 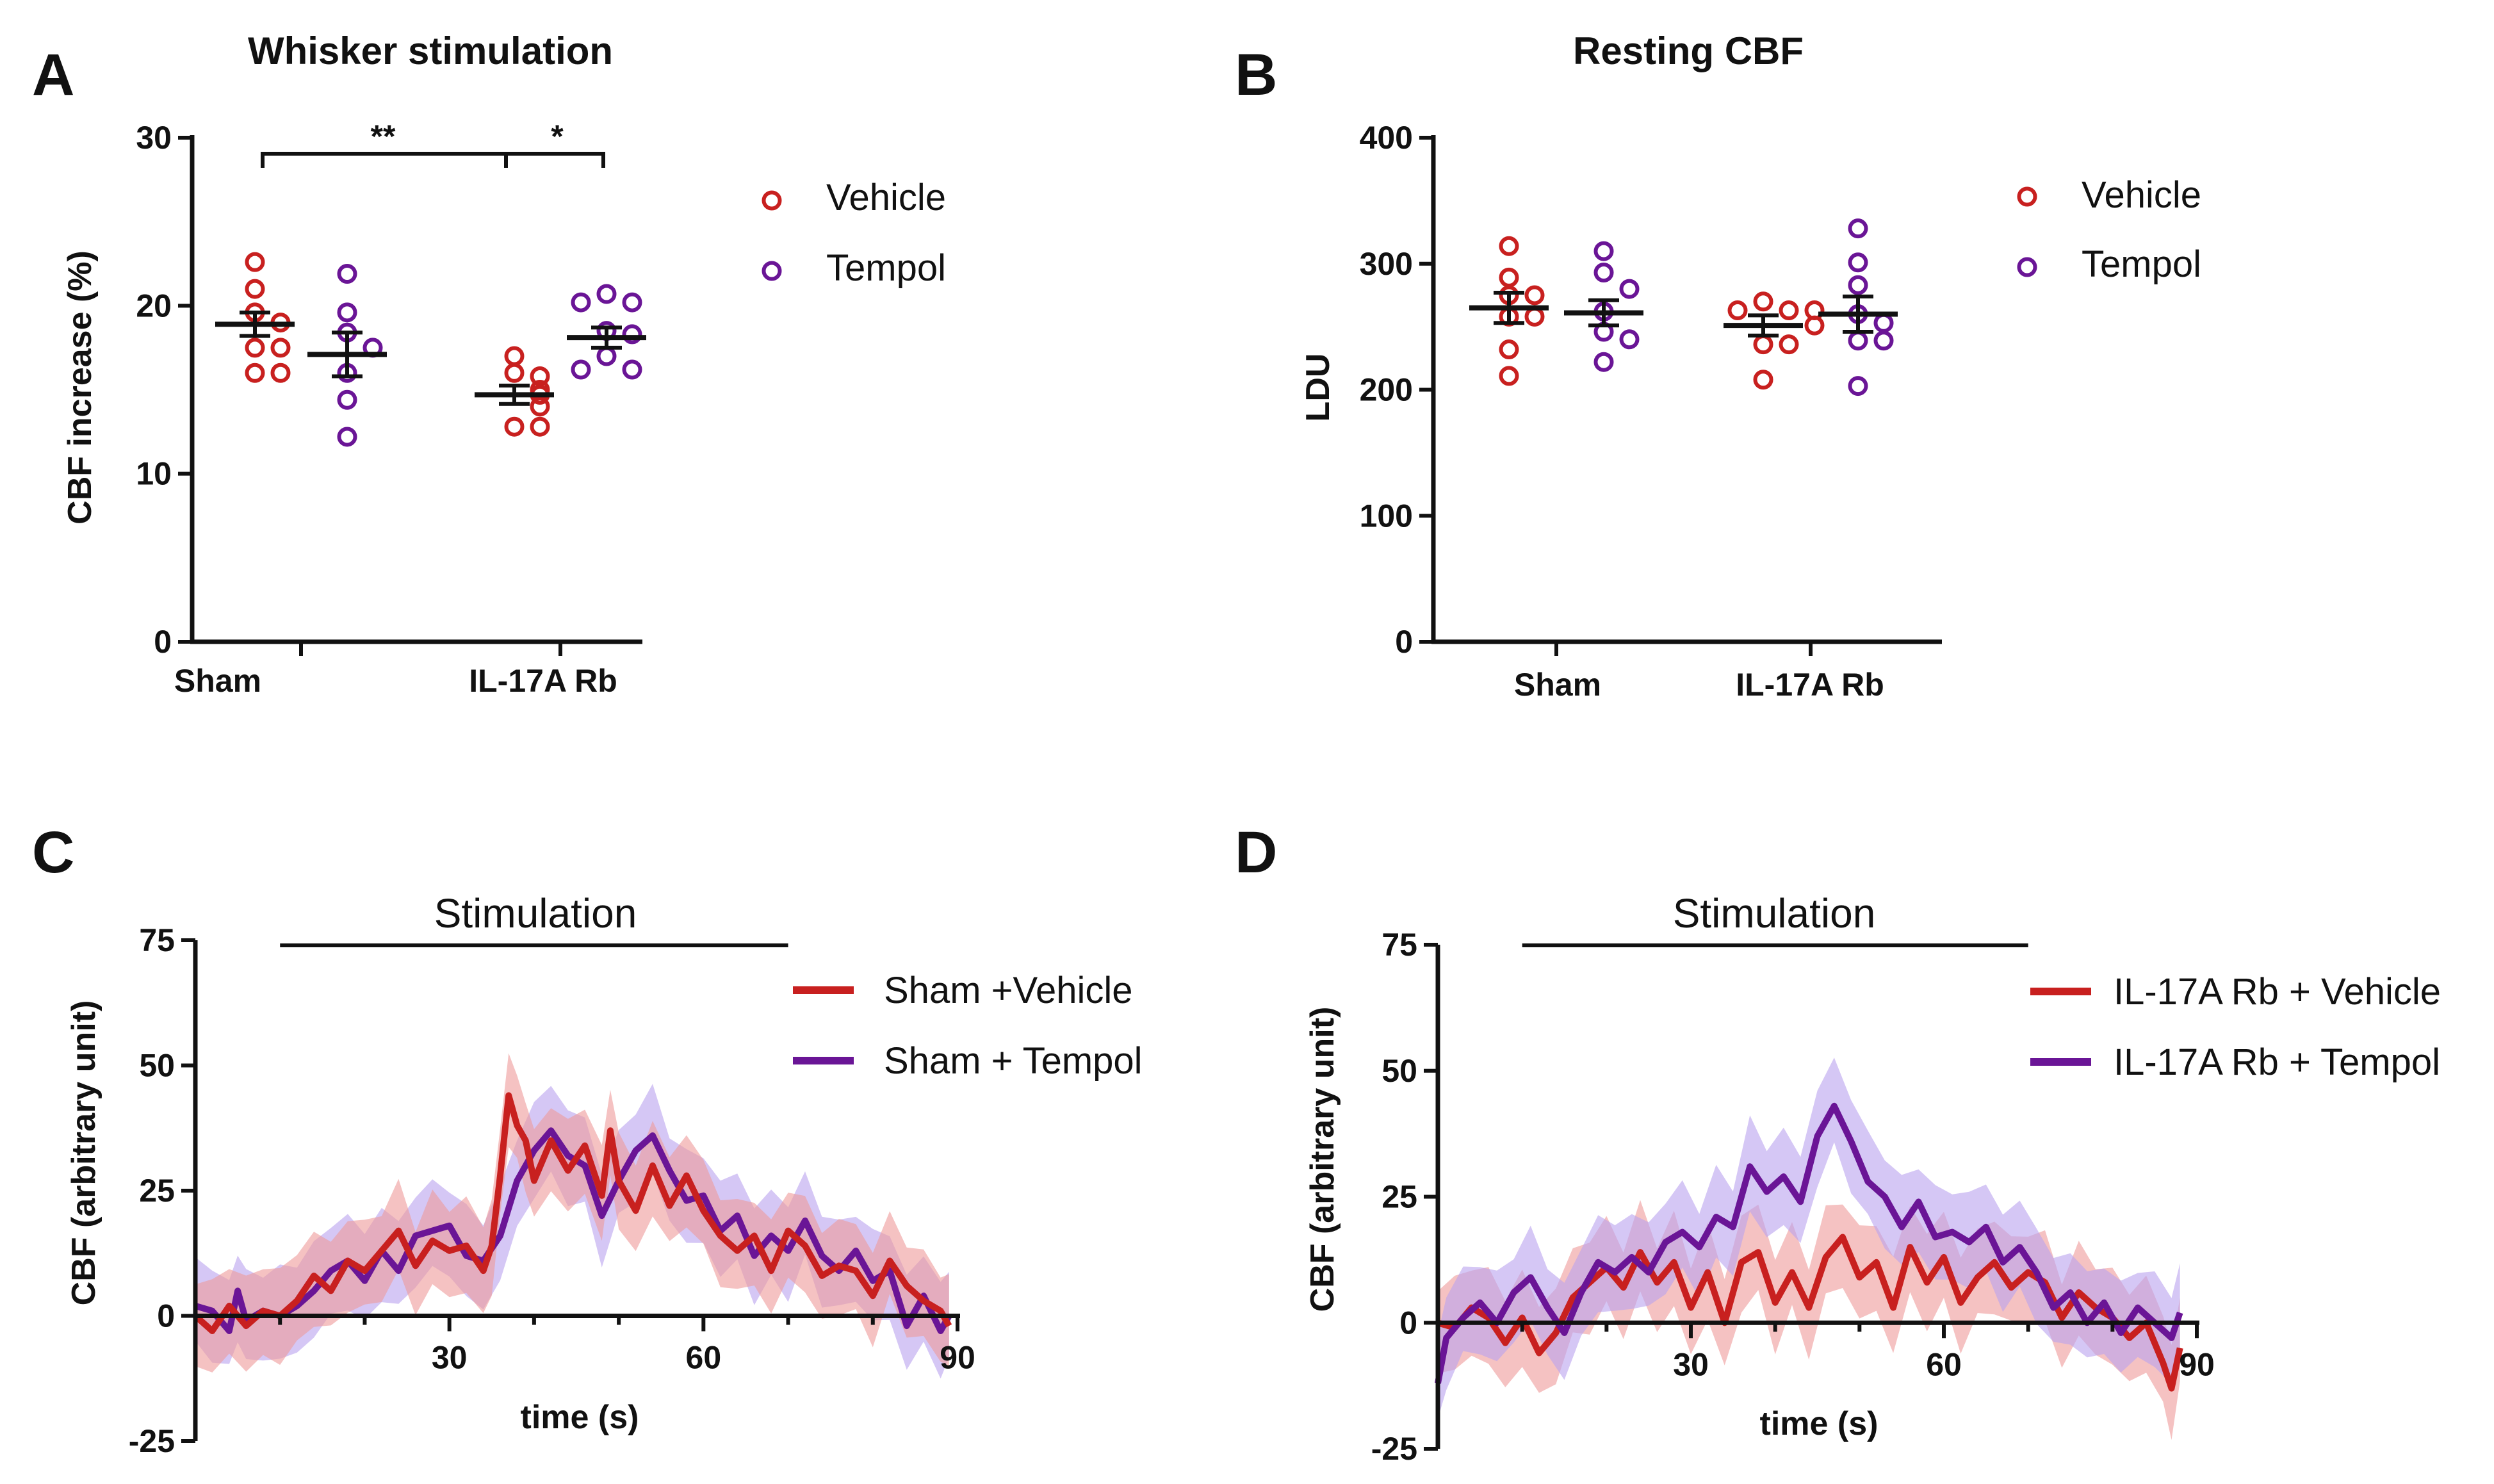 I want to click on panel-c-y-tick-label: 0, so click(x=166, y=1316).